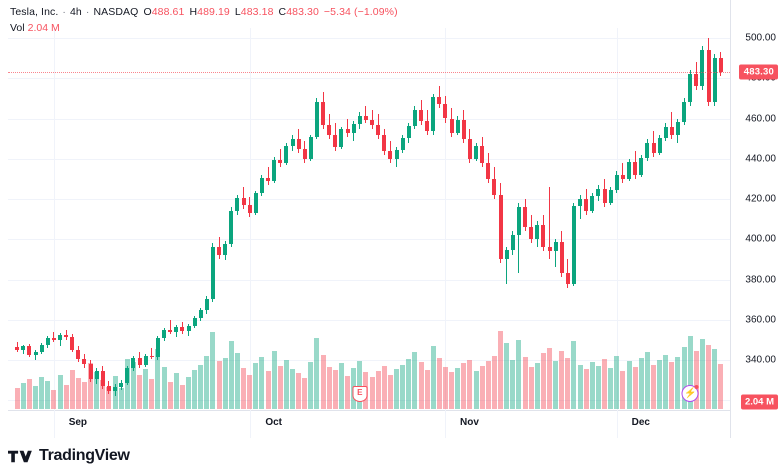 The image size is (780, 470). I want to click on interval-label: 4h, so click(75, 12).